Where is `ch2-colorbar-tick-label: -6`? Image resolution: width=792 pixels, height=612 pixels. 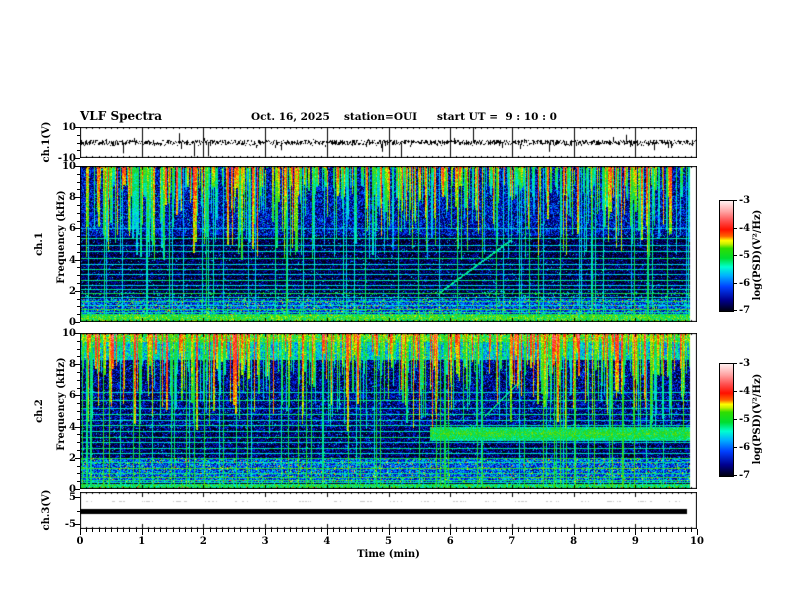
ch2-colorbar-tick-label: -6 is located at coordinates (745, 447).